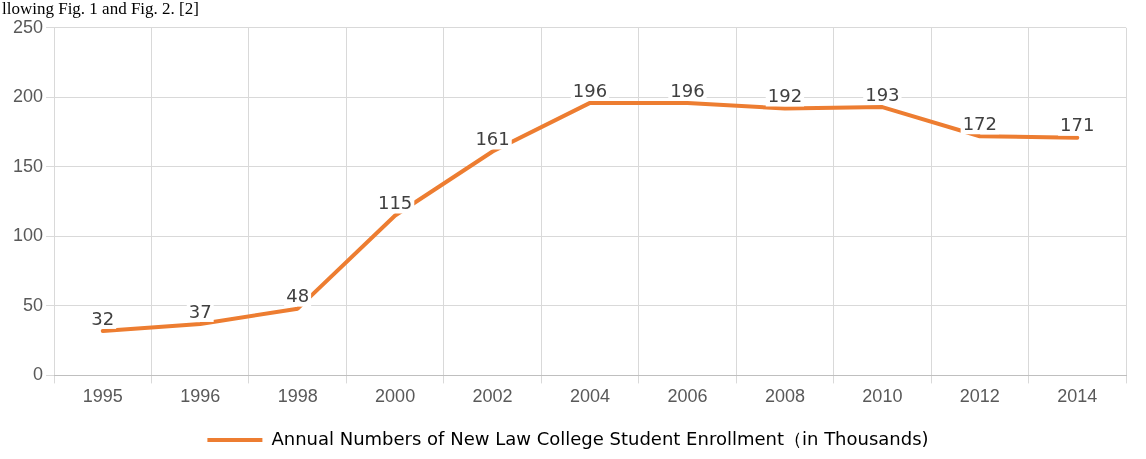 This screenshot has height=459, width=1146. I want to click on x-tick-label: 1996, so click(200, 396).